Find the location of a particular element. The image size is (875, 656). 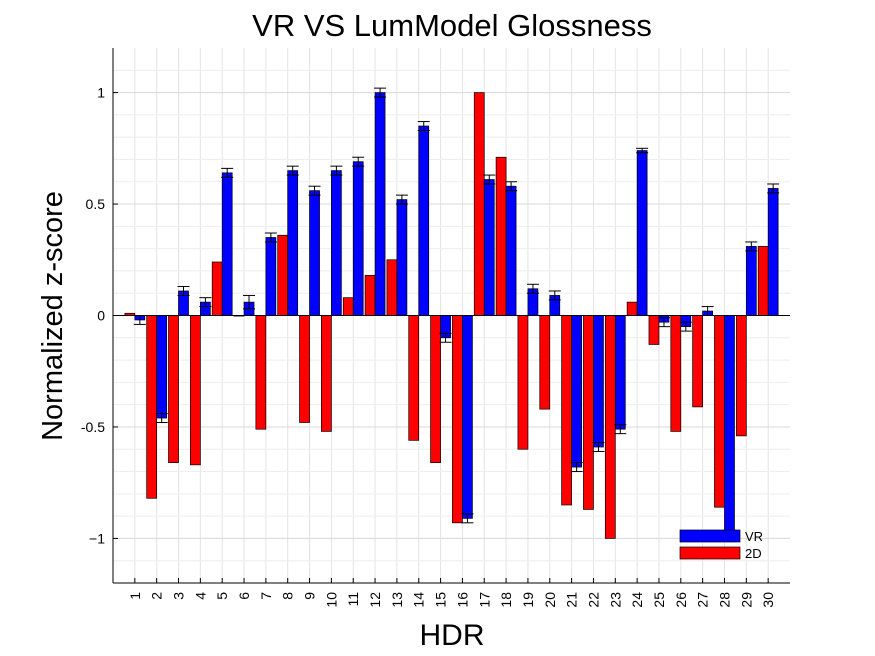

x-tick-label: 2 is located at coordinates (157, 596).